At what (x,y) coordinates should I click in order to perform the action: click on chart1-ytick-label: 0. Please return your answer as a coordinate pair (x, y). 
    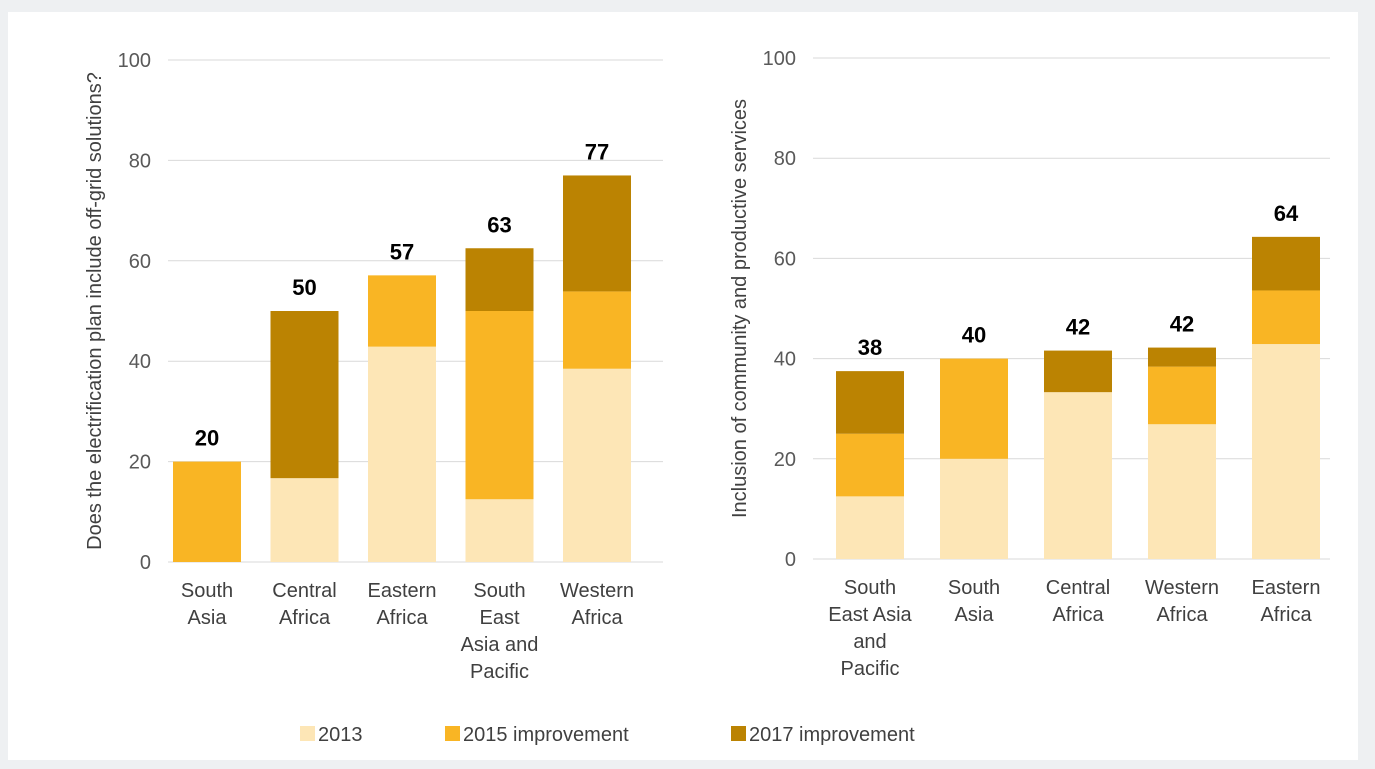
    Looking at the image, I should click on (145, 563).